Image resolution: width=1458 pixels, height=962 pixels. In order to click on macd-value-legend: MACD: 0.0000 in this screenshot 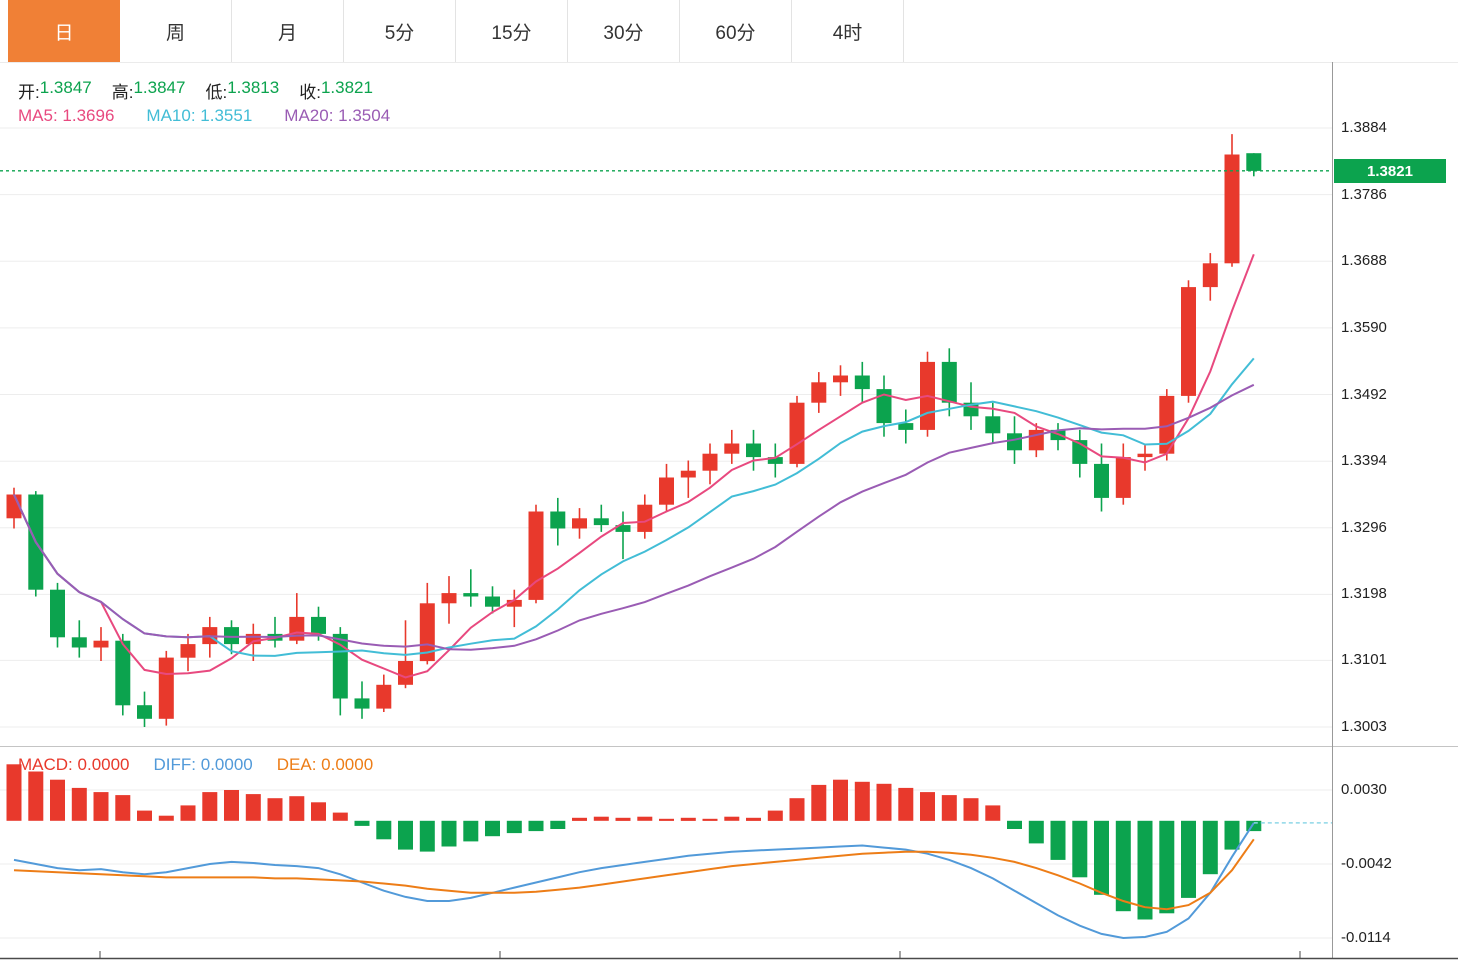, I will do `click(74, 765)`.